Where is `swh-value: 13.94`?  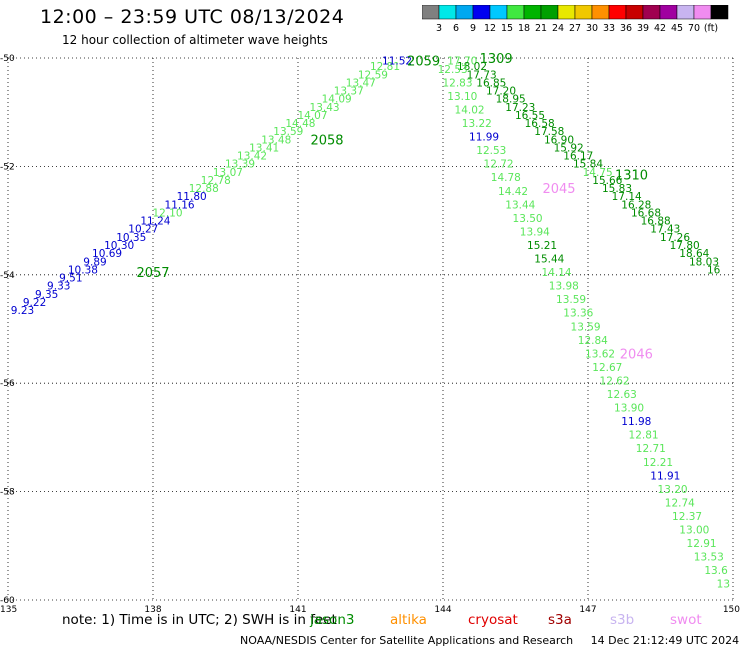
swh-value: 13.94 is located at coordinates (535, 232).